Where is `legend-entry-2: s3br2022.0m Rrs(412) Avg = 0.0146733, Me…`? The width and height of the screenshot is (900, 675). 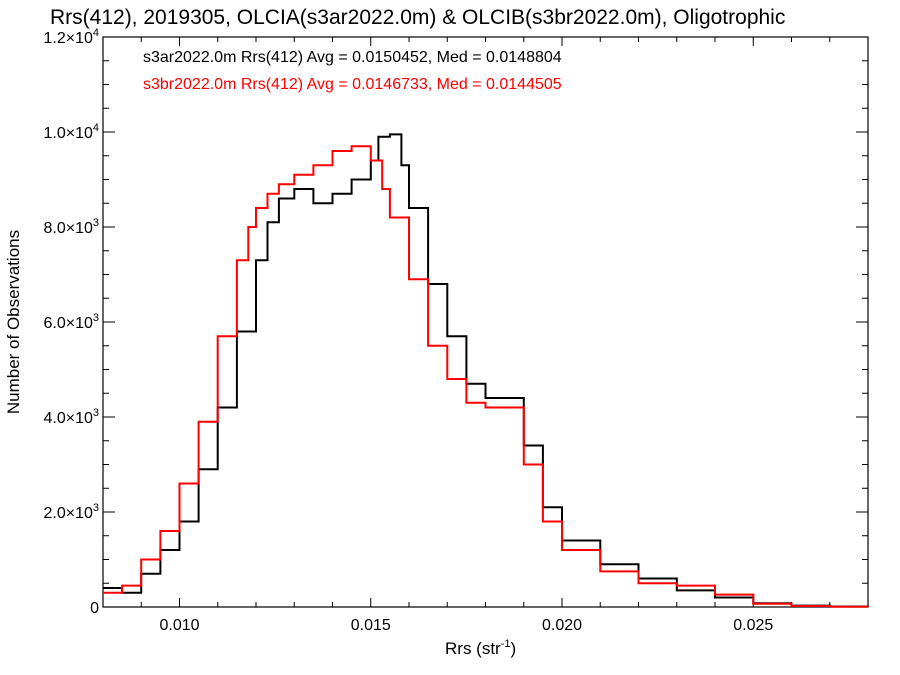 legend-entry-2: s3br2022.0m Rrs(412) Avg = 0.0146733, Me… is located at coordinates (352, 84).